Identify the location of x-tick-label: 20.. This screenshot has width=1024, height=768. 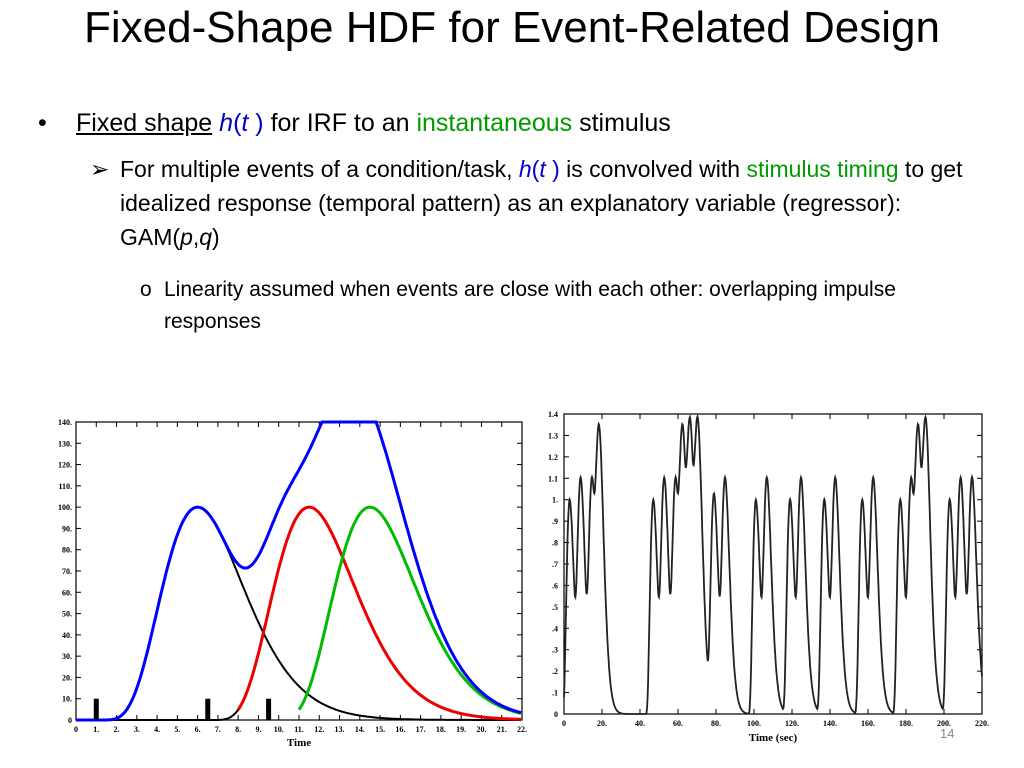
(481, 729).